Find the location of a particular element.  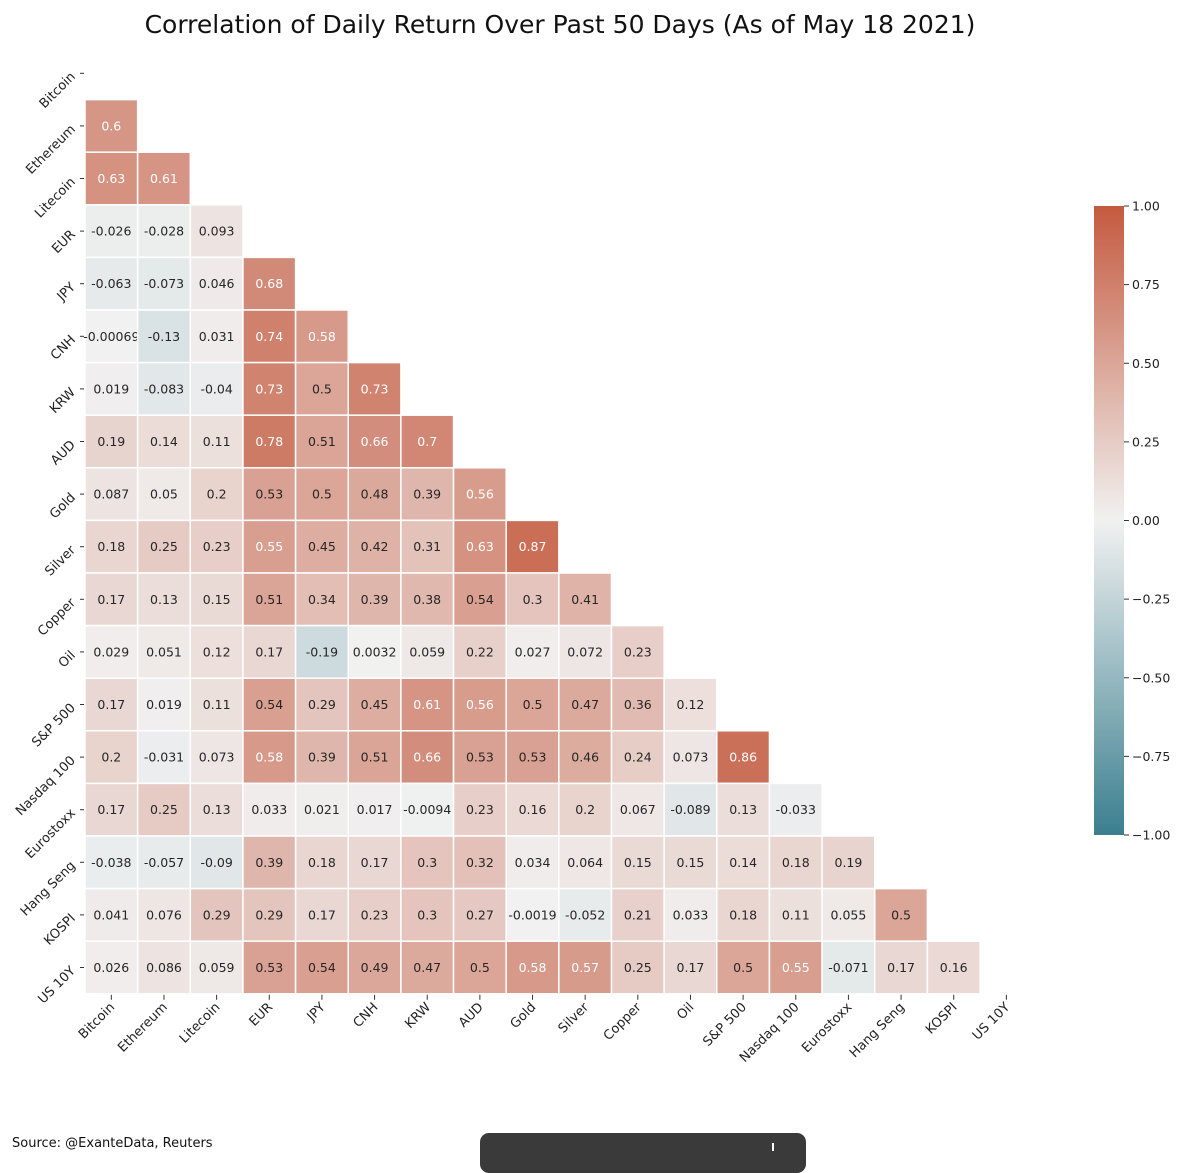

cell-value-label: -0.0094 is located at coordinates (427, 809).